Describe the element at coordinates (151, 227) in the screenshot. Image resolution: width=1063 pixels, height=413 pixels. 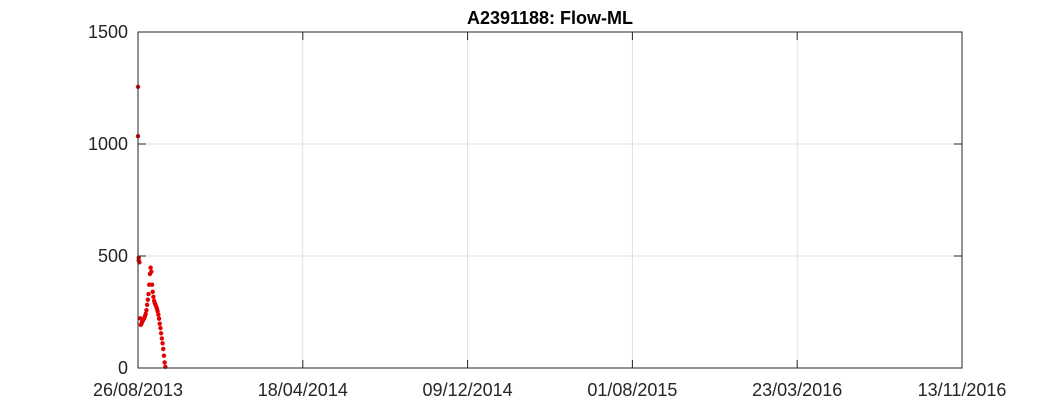
I see `data-points` at that location.